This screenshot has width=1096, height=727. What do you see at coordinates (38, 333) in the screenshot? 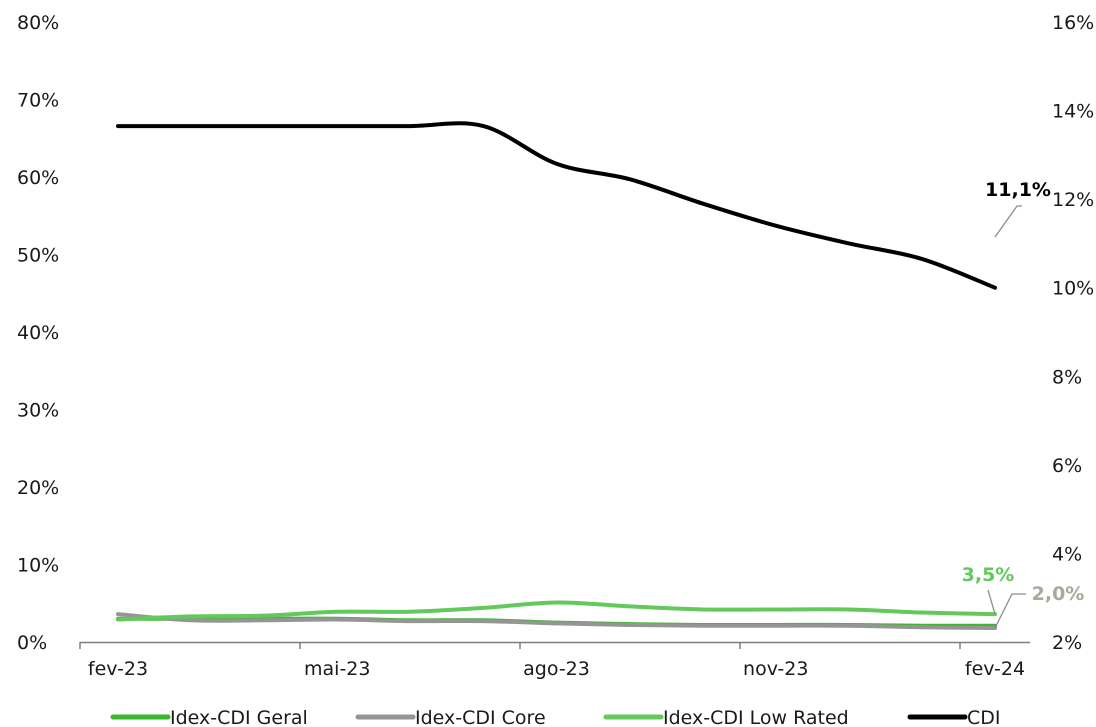
I see `y-left-tick-label: 40%` at bounding box center [38, 333].